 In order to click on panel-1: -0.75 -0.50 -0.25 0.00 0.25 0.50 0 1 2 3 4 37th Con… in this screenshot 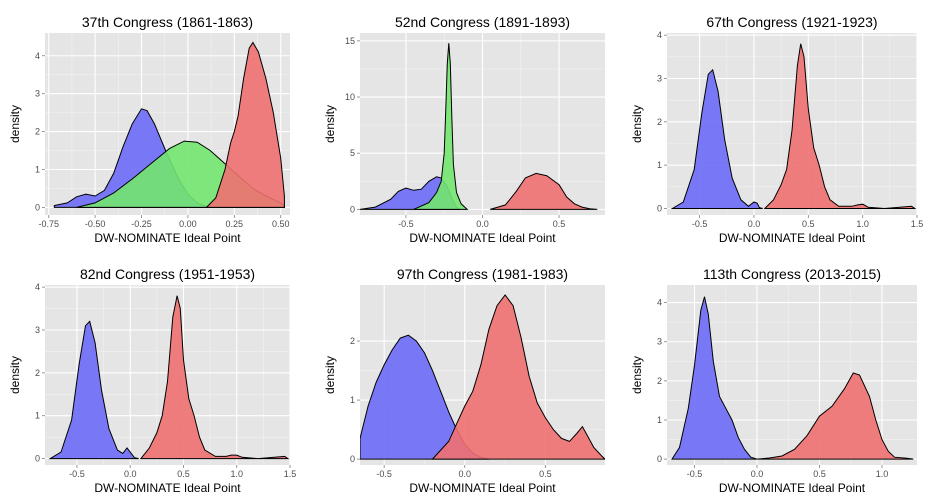, I will do `click(149, 129)`.